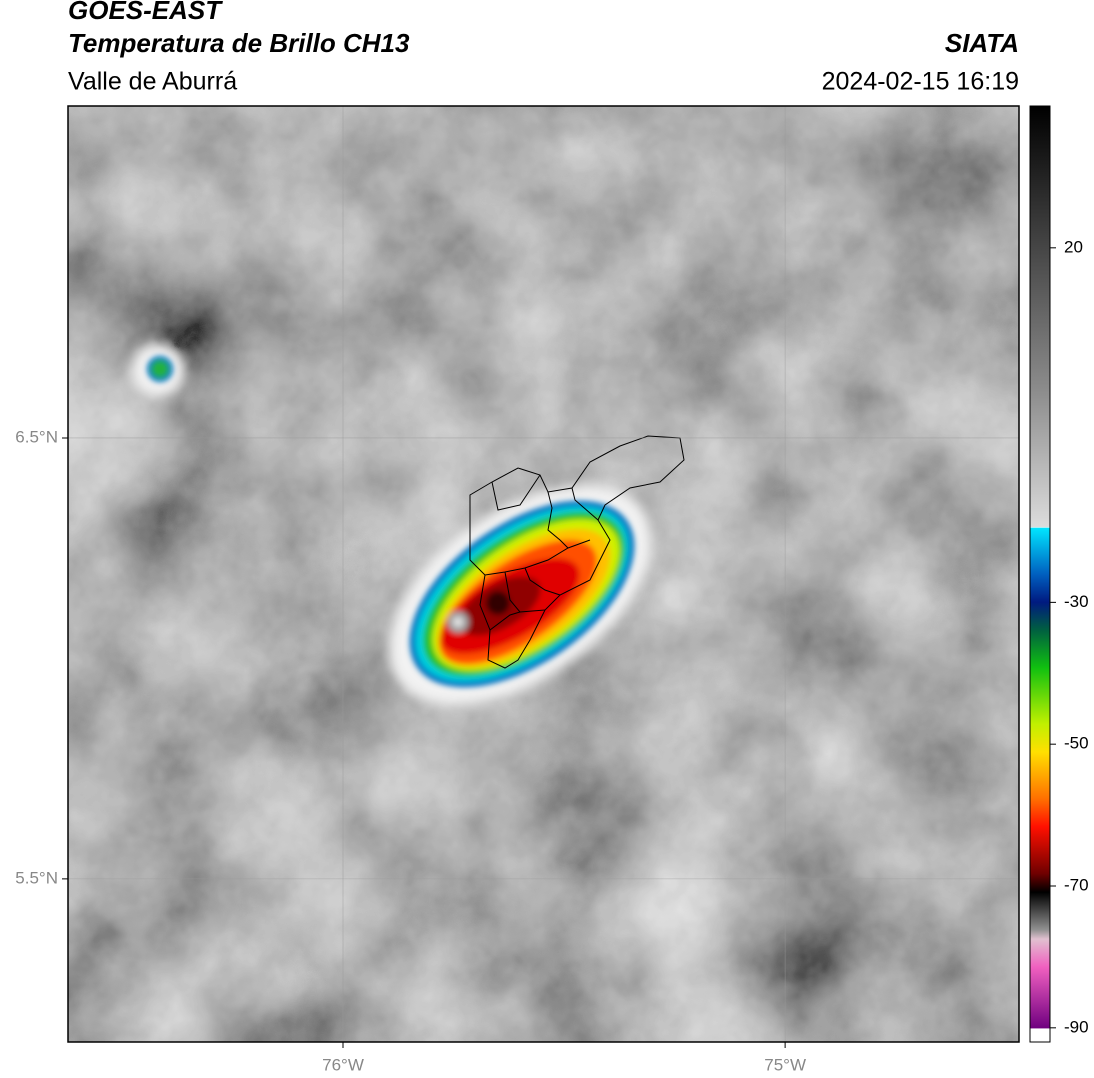  I want to click on timestamp: 2024-02-15 16:19, so click(920, 82).